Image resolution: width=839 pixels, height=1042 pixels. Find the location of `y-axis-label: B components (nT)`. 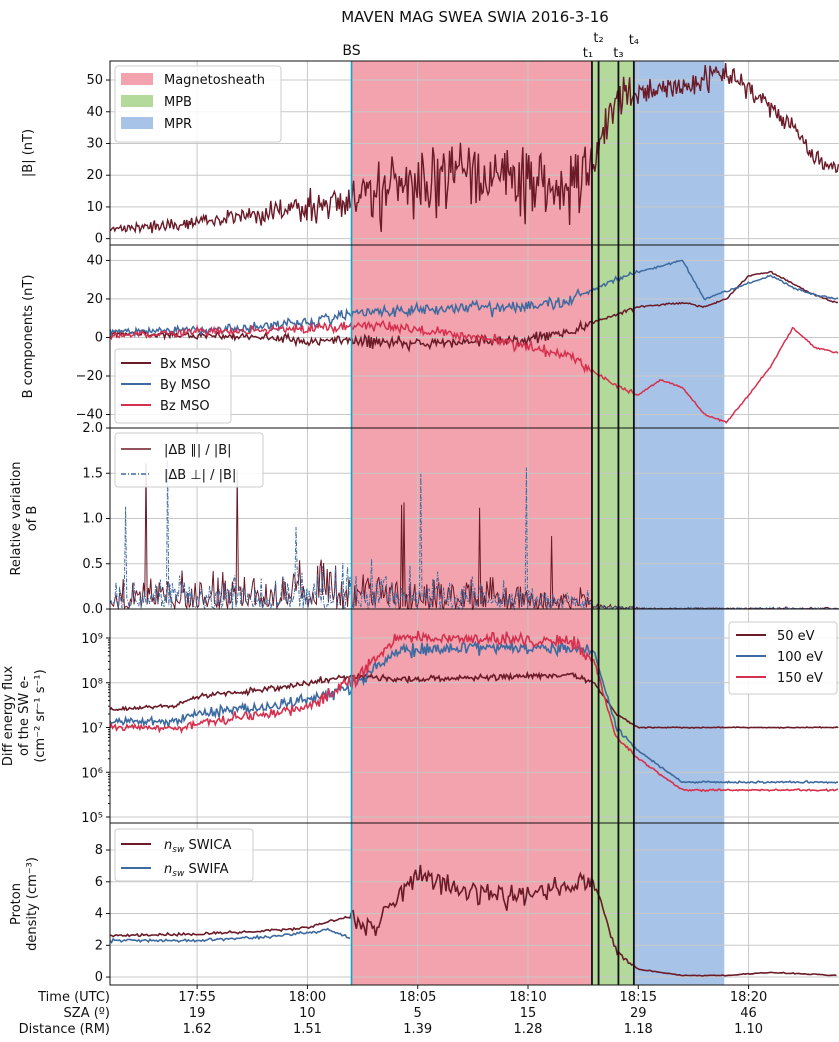

y-axis-label: B components (nT) is located at coordinates (28, 337).